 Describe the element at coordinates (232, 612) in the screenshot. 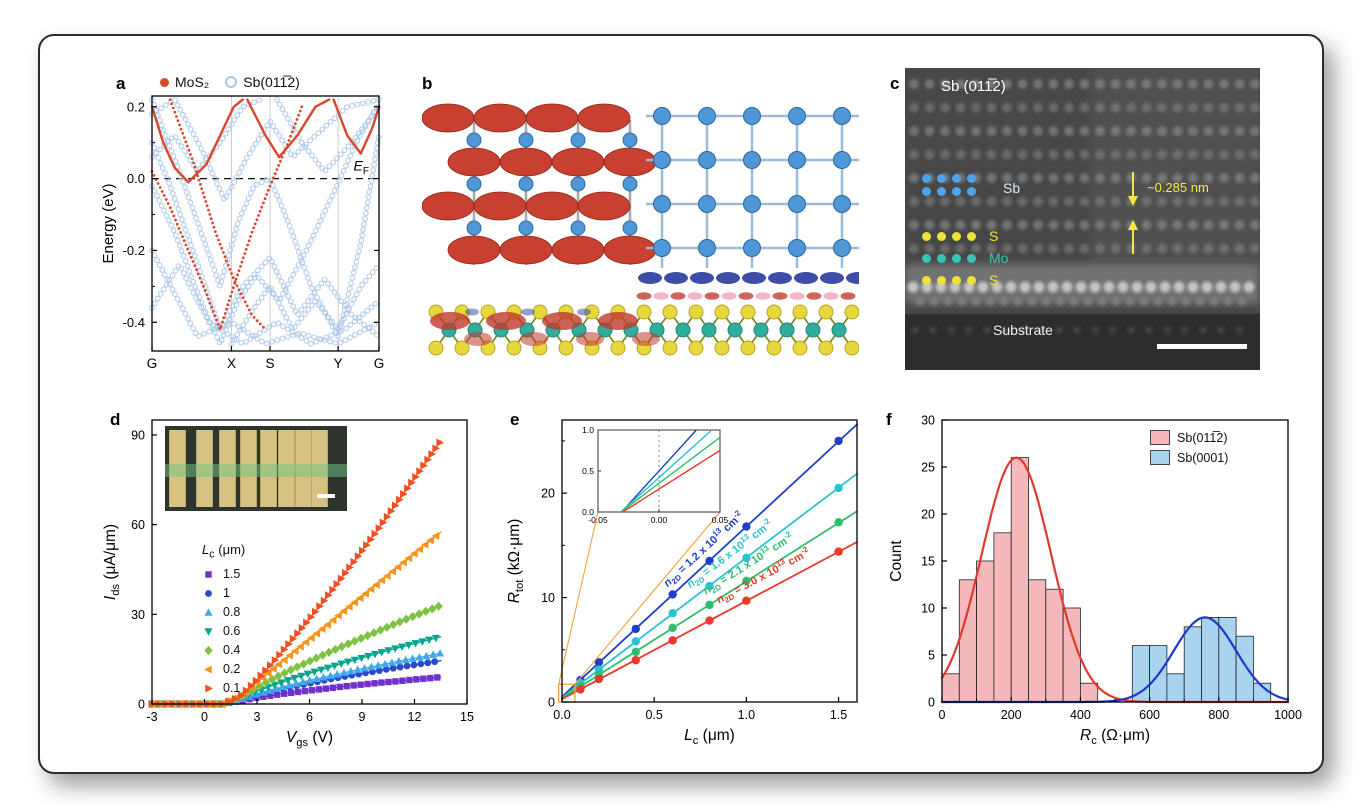

I see `legend-label: 0.8` at that location.